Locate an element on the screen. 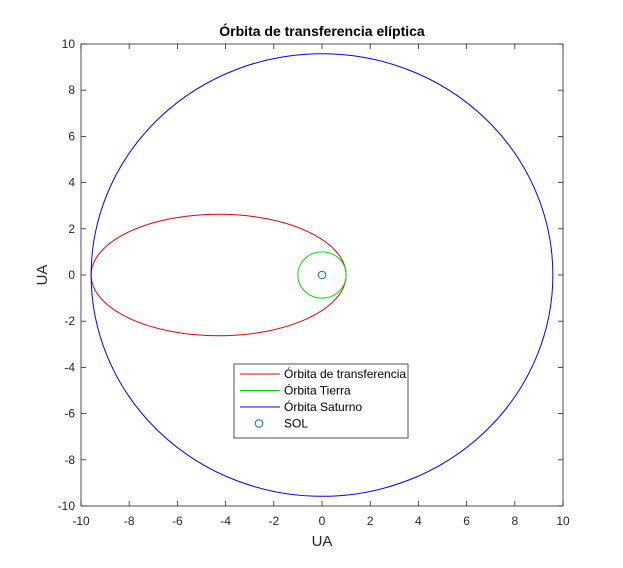  x-axis-label: UA is located at coordinates (322, 541).